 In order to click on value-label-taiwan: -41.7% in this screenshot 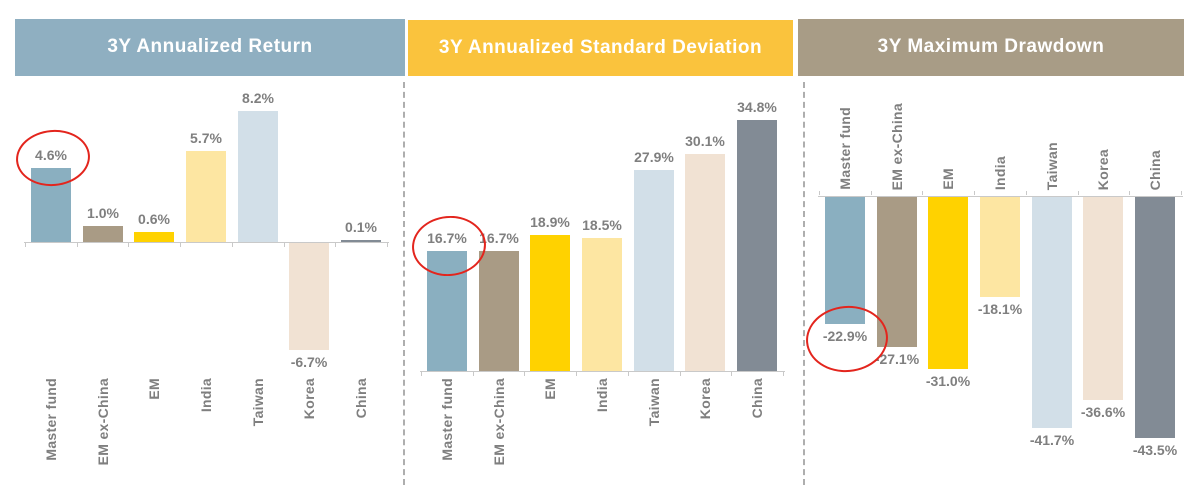, I will do `click(1052, 440)`.